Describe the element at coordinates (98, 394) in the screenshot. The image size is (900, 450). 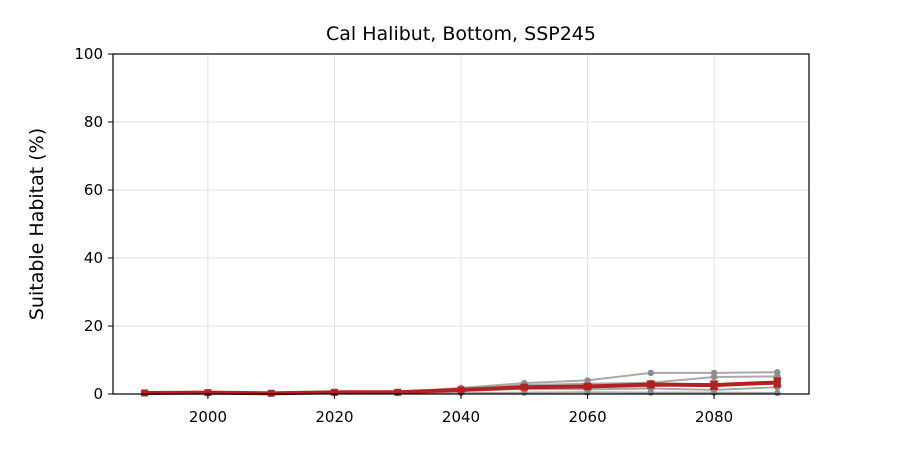
I see `y-tick-label: 0` at that location.